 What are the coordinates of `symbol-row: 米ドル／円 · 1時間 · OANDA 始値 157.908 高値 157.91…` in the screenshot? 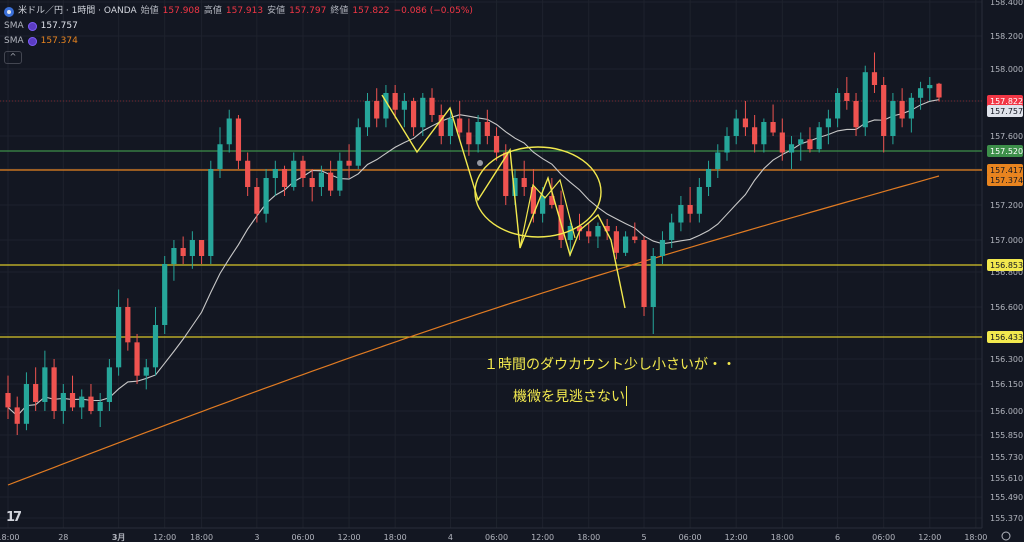 It's located at (238, 11).